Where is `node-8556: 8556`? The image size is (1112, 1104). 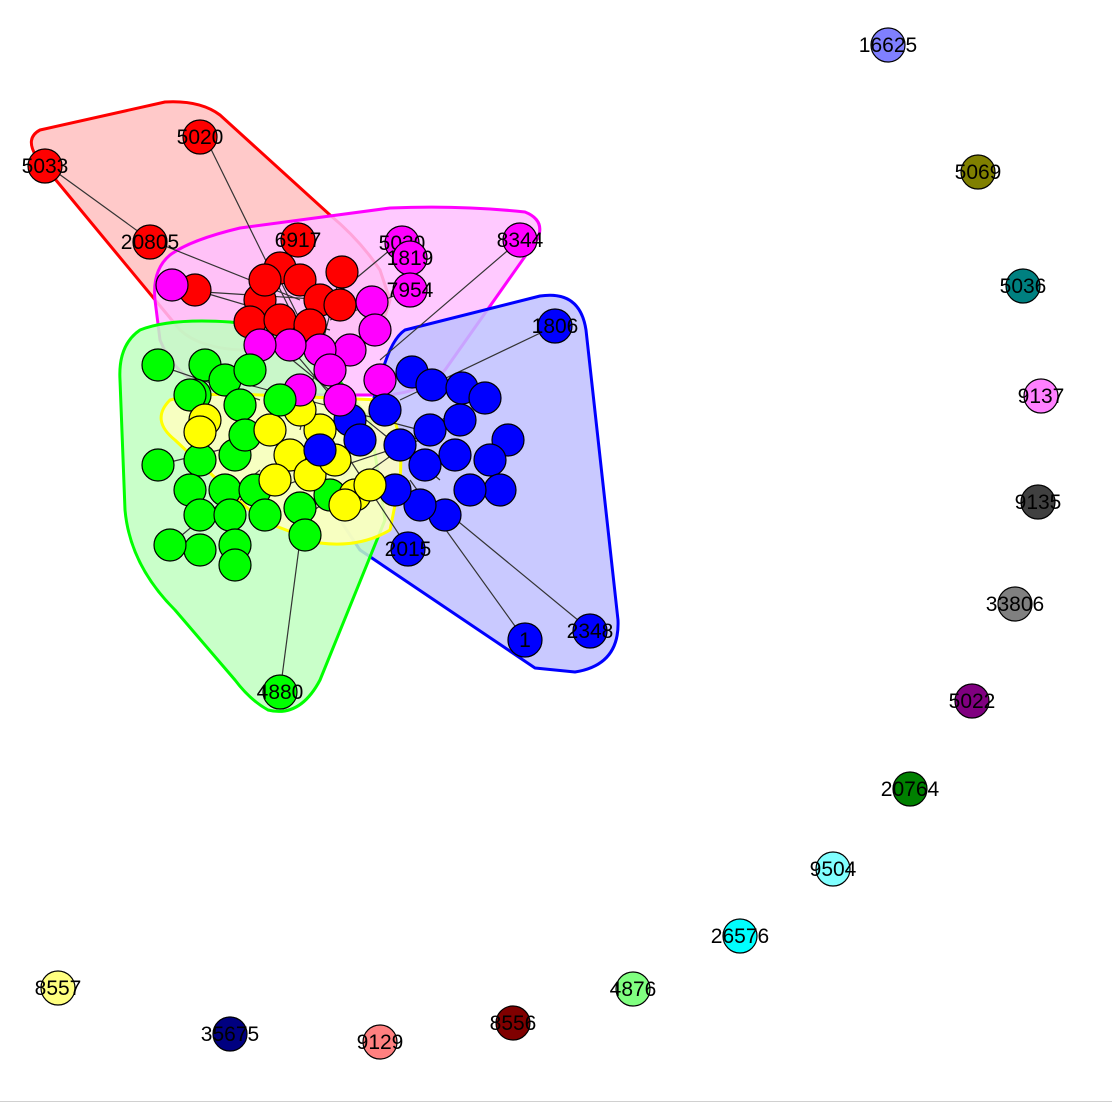 node-8556: 8556 is located at coordinates (513, 1023).